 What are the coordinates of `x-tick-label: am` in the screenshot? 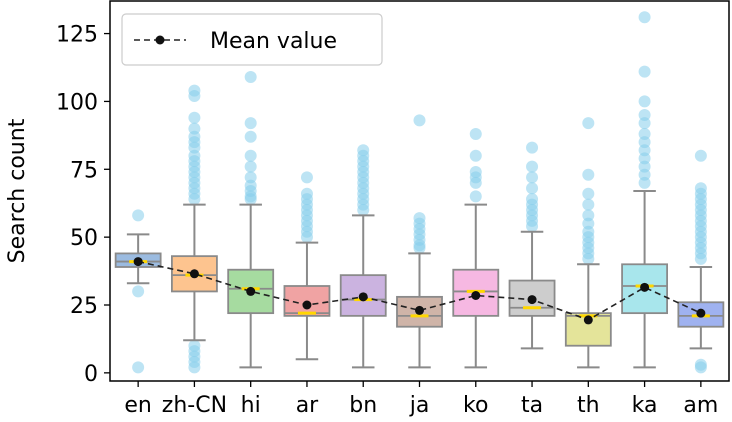 It's located at (700, 405).